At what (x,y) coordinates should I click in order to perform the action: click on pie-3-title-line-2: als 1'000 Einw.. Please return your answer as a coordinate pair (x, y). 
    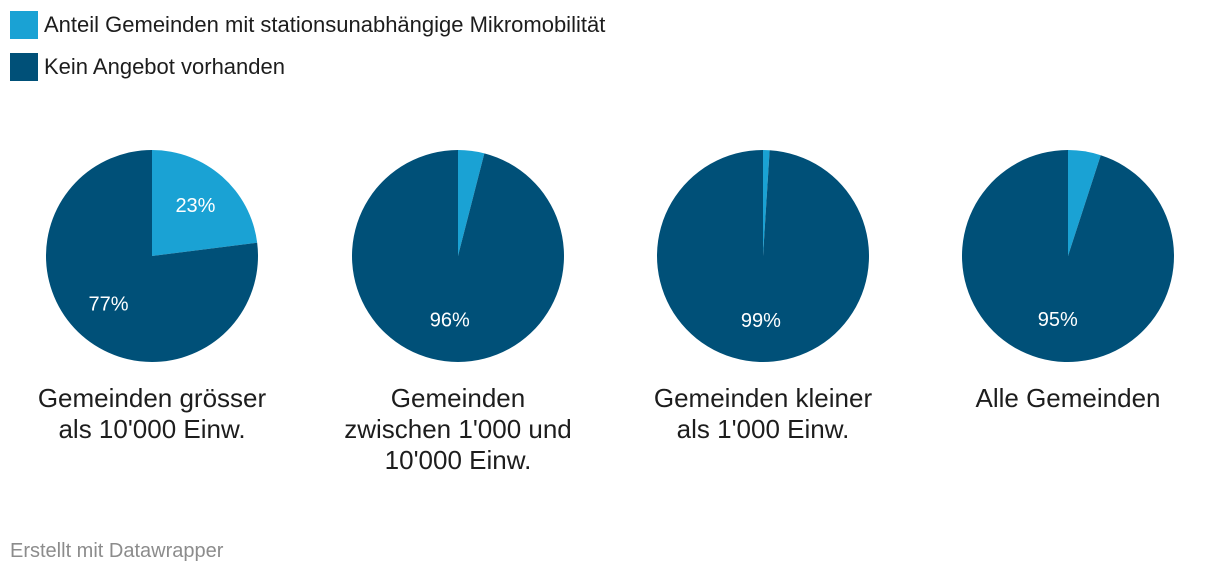
    Looking at the image, I should click on (763, 429).